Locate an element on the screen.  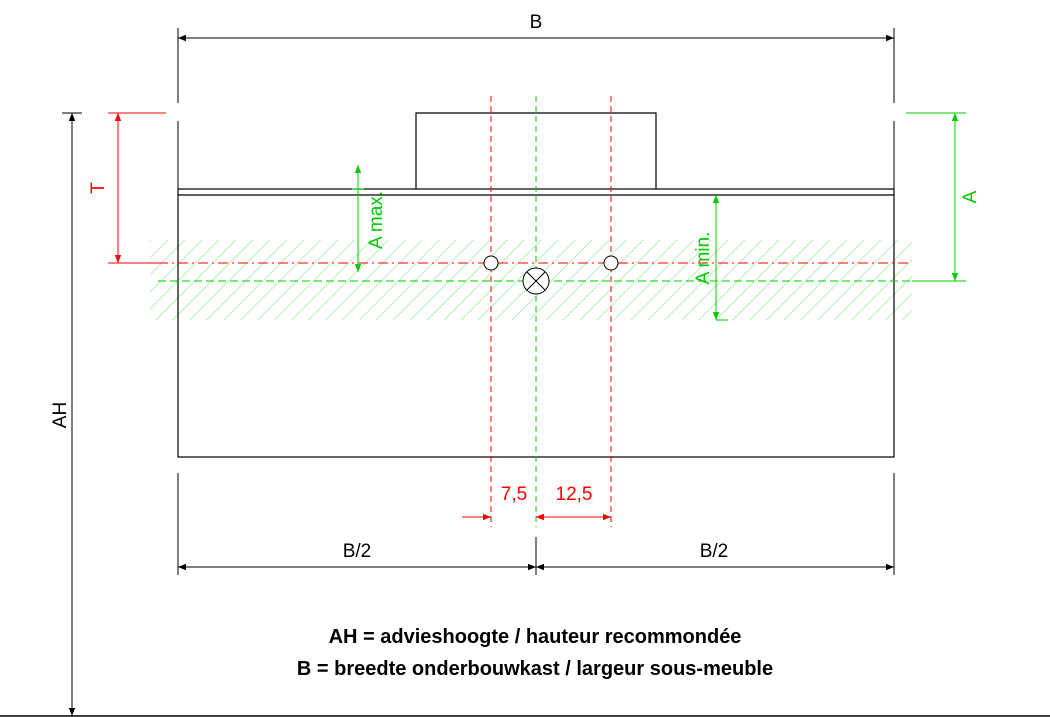
offset-right-label: 12,5 is located at coordinates (574, 494).